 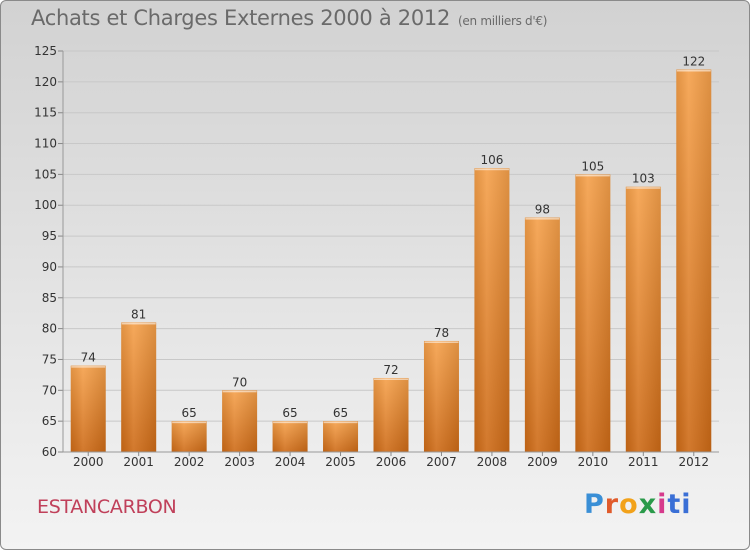 I want to click on y-tick-label: 70, so click(x=49, y=390).